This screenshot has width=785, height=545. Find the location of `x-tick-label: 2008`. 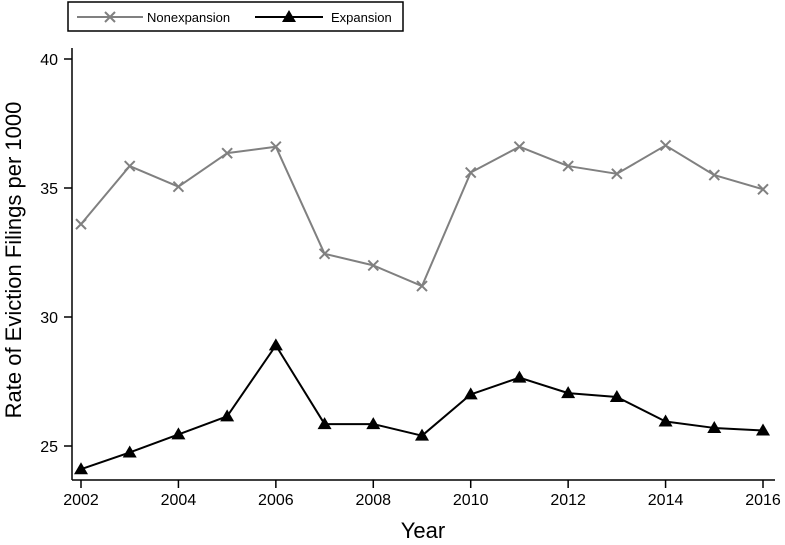

x-tick-label: 2008 is located at coordinates (373, 500).